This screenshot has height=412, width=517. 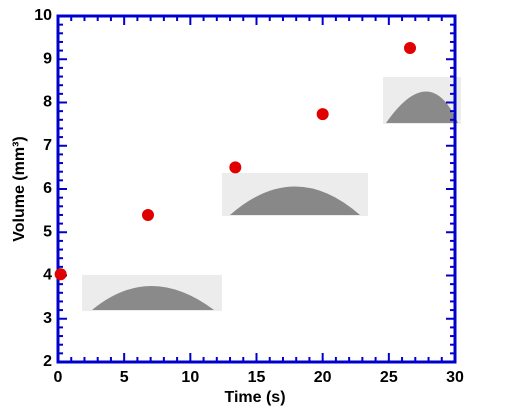 I want to click on x-tick-label: 5, so click(x=124, y=377).